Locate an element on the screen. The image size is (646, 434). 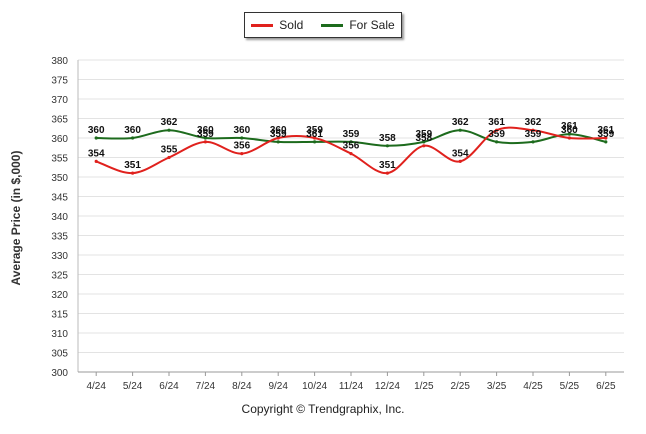
y-tick-label: 315 is located at coordinates (59, 315).